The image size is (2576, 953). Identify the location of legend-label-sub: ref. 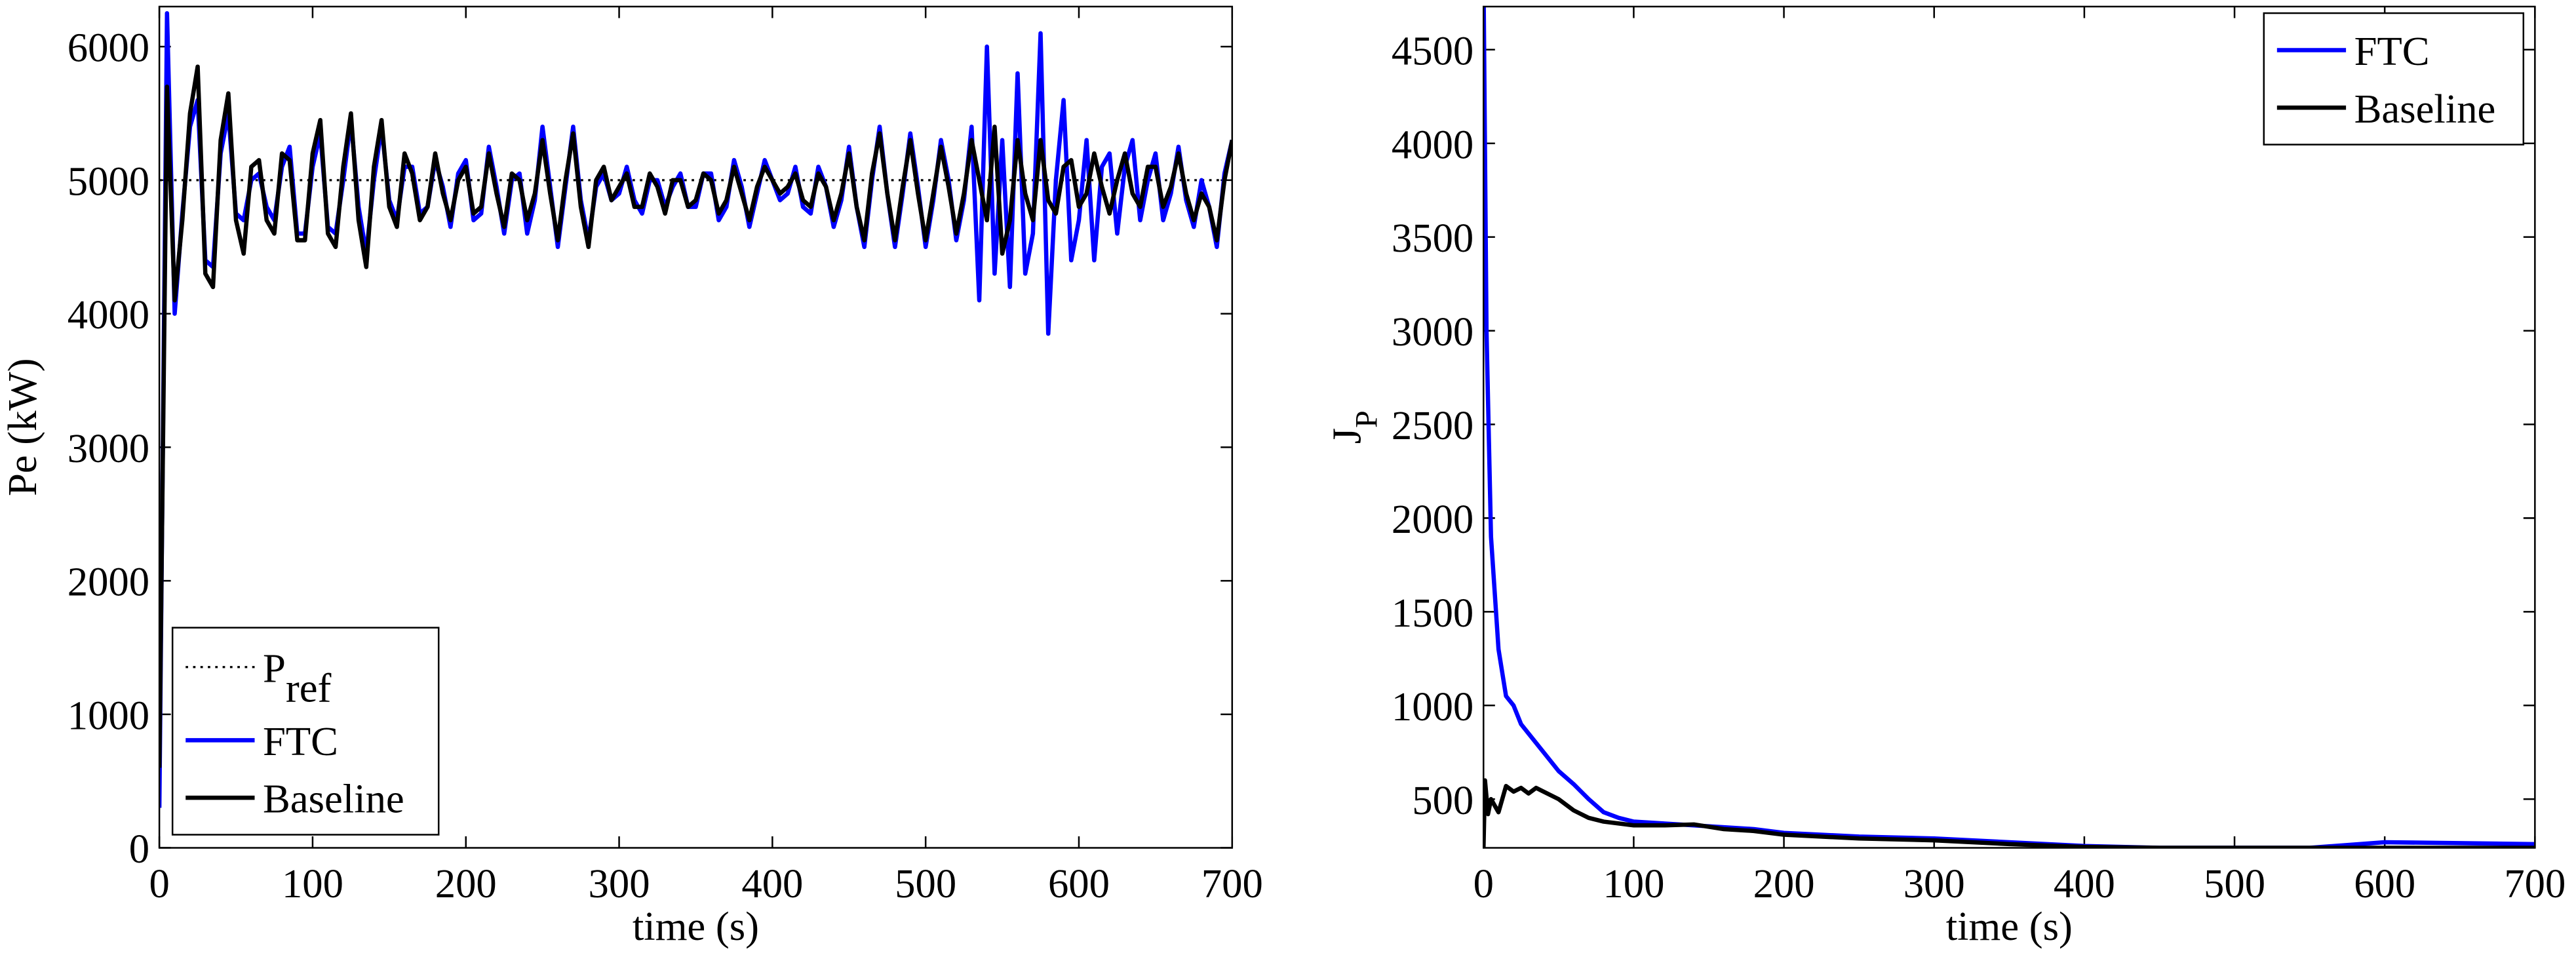
(309, 688).